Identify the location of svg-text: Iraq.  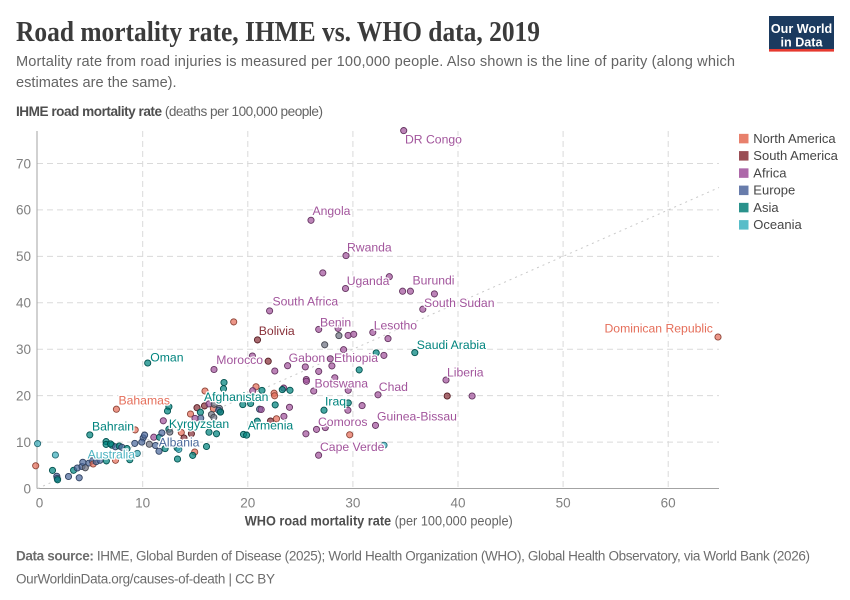
(335, 402).